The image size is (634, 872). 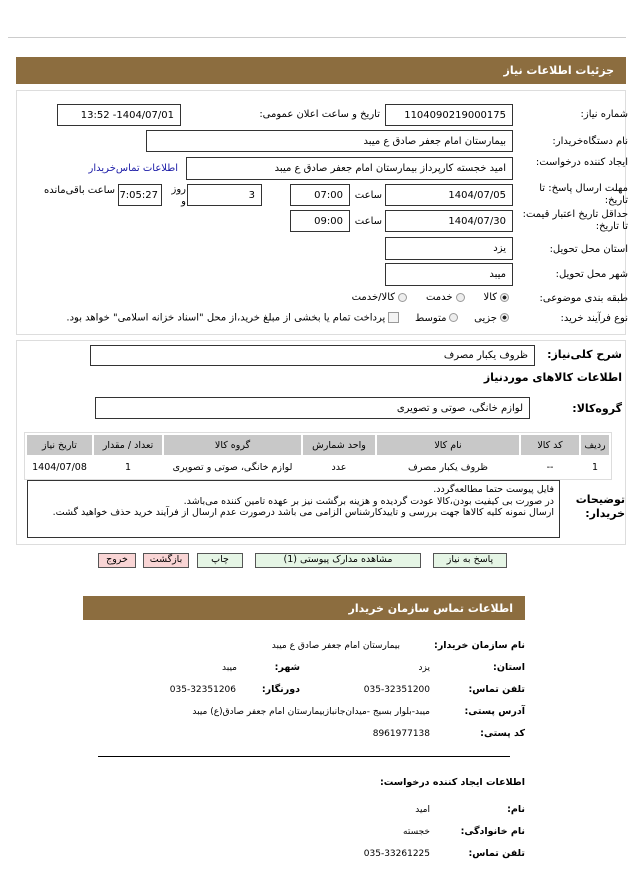 I want to click on col-date: تاریخ نیاز, so click(x=59, y=445).